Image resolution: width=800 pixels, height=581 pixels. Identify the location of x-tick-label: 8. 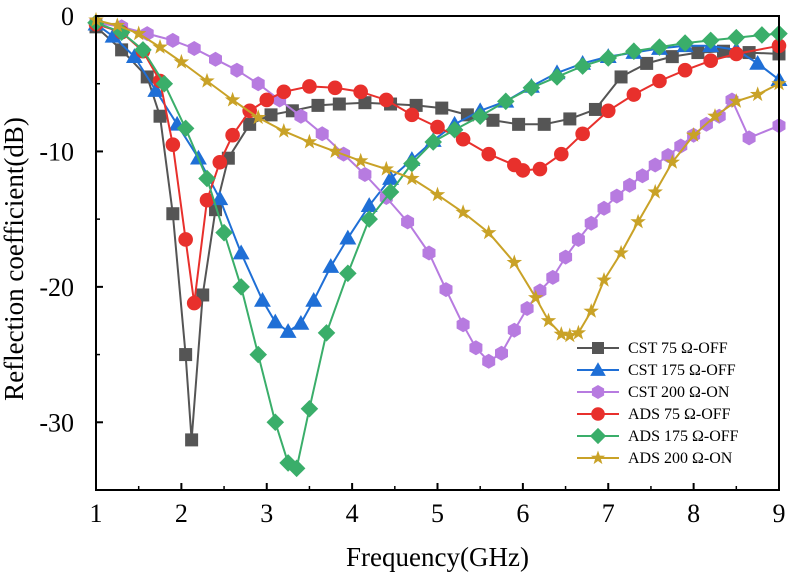
(693, 513).